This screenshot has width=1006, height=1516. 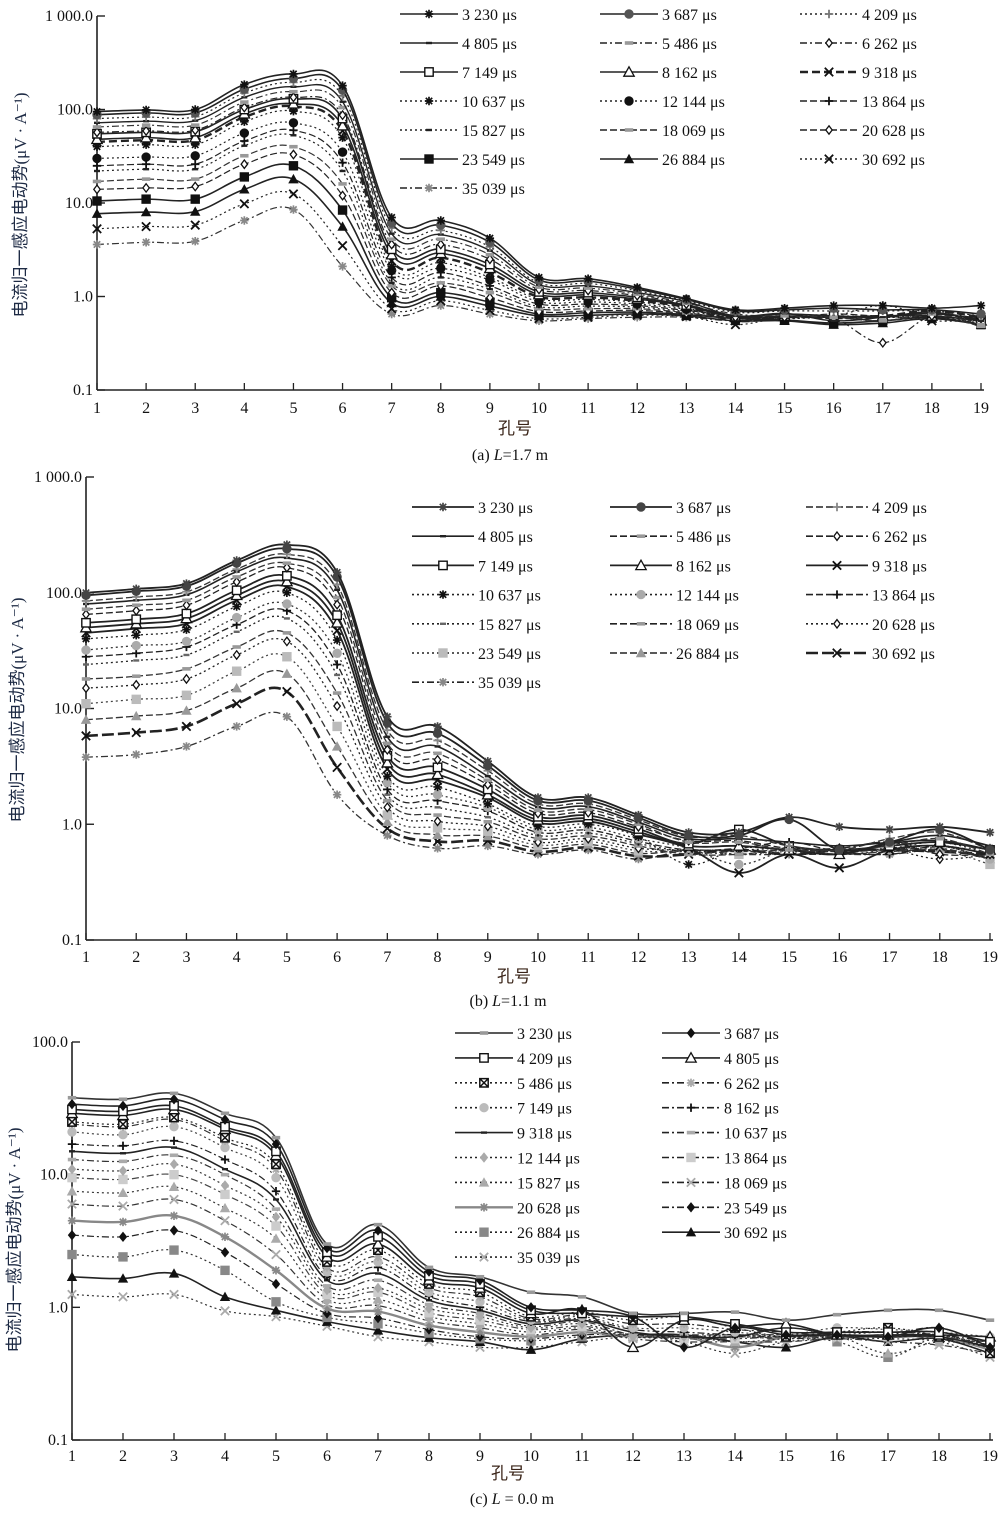 What do you see at coordinates (387, 957) in the screenshot?
I see `x-tick-label: 7` at bounding box center [387, 957].